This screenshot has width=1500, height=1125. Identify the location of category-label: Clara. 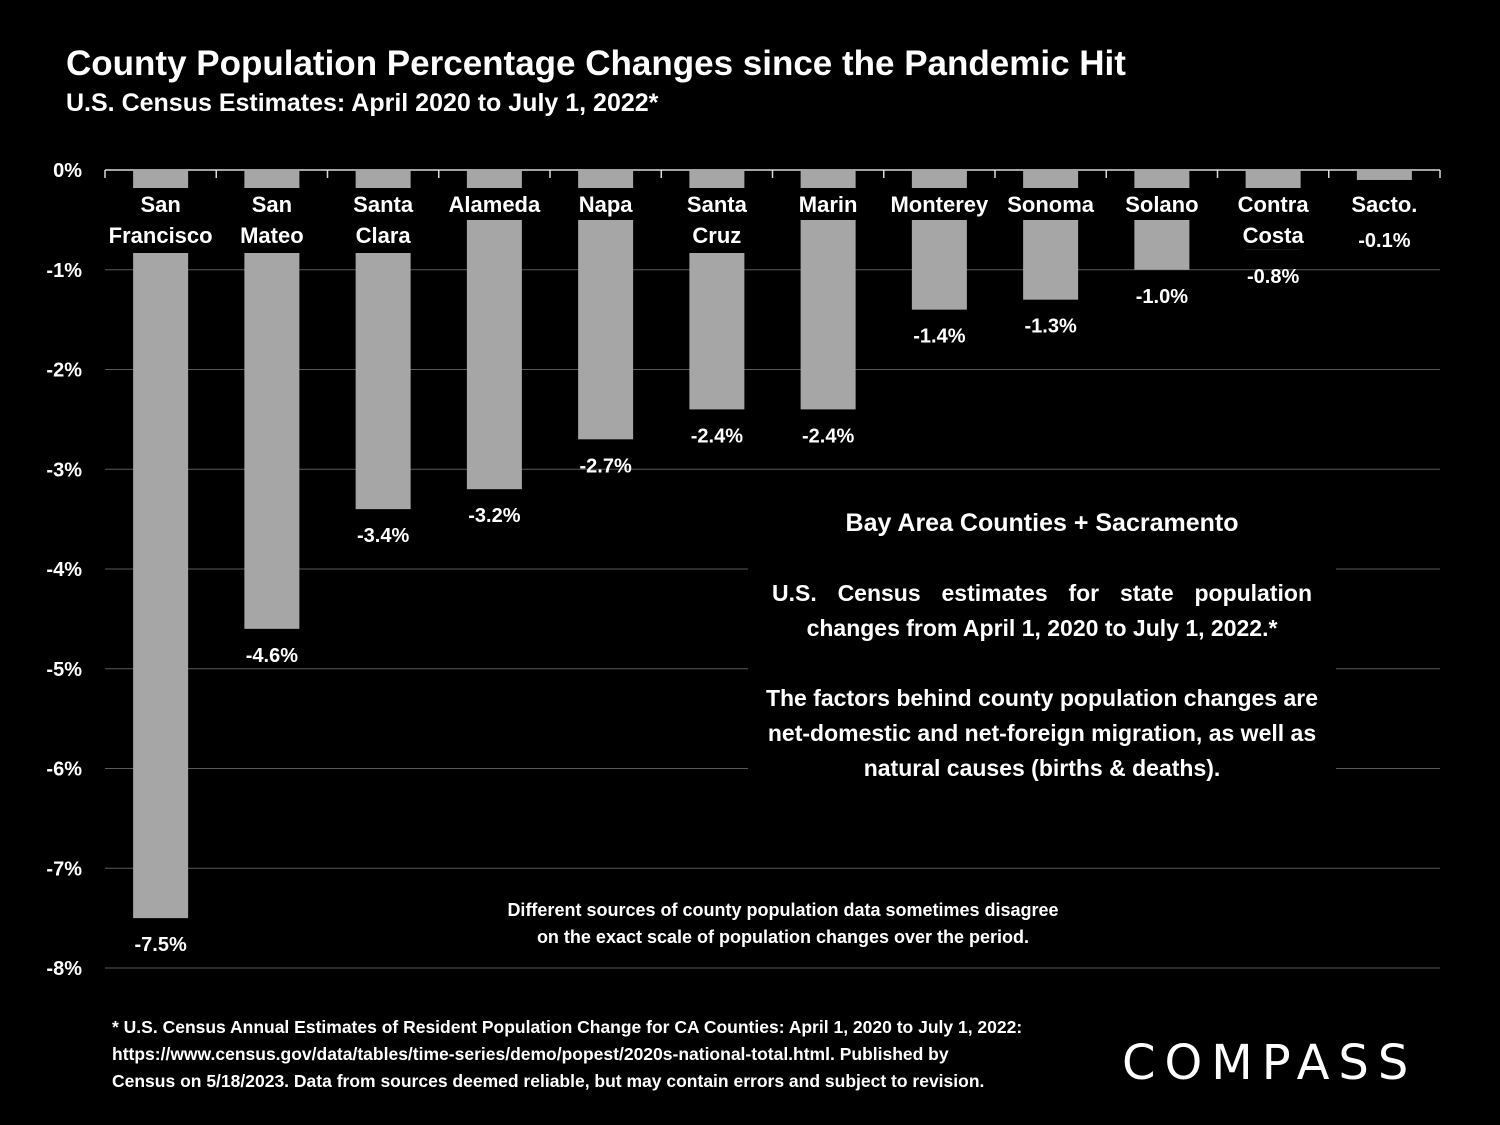
(384, 235).